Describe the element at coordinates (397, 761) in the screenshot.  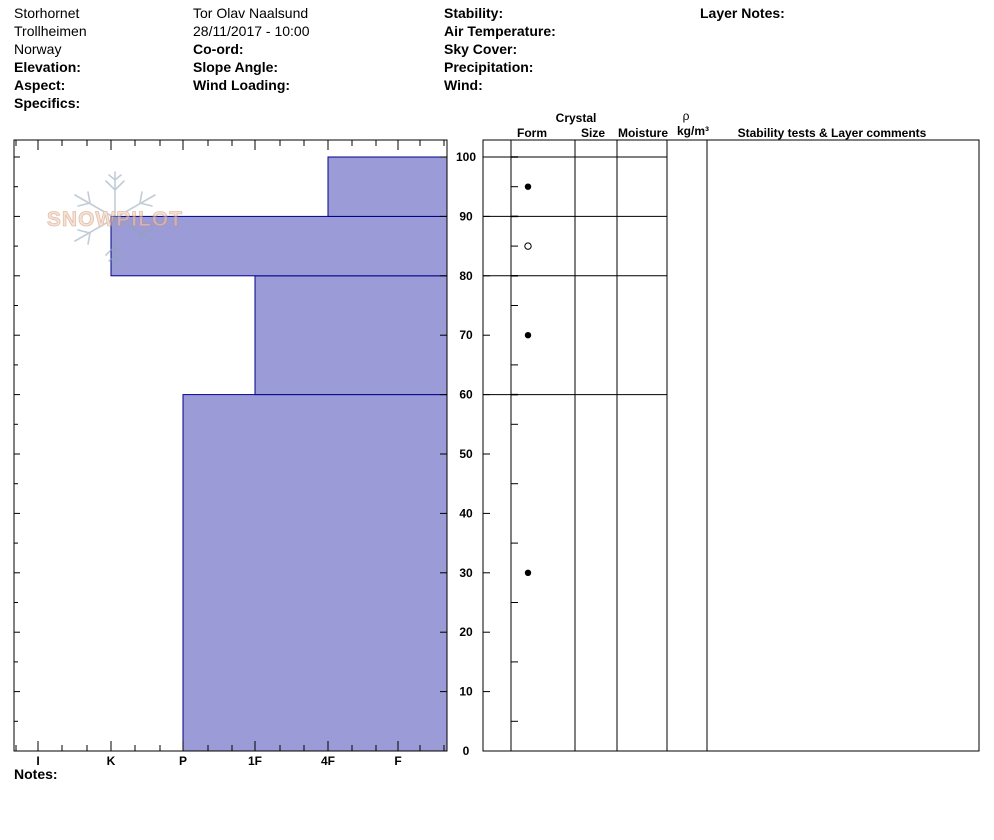
I see `hardness-tick-label: F` at that location.